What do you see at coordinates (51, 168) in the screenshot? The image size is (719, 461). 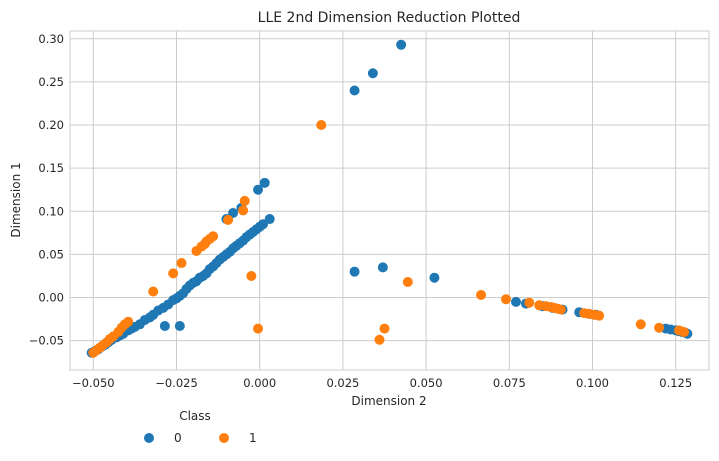 I see `y-tick-label: 0.15` at bounding box center [51, 168].